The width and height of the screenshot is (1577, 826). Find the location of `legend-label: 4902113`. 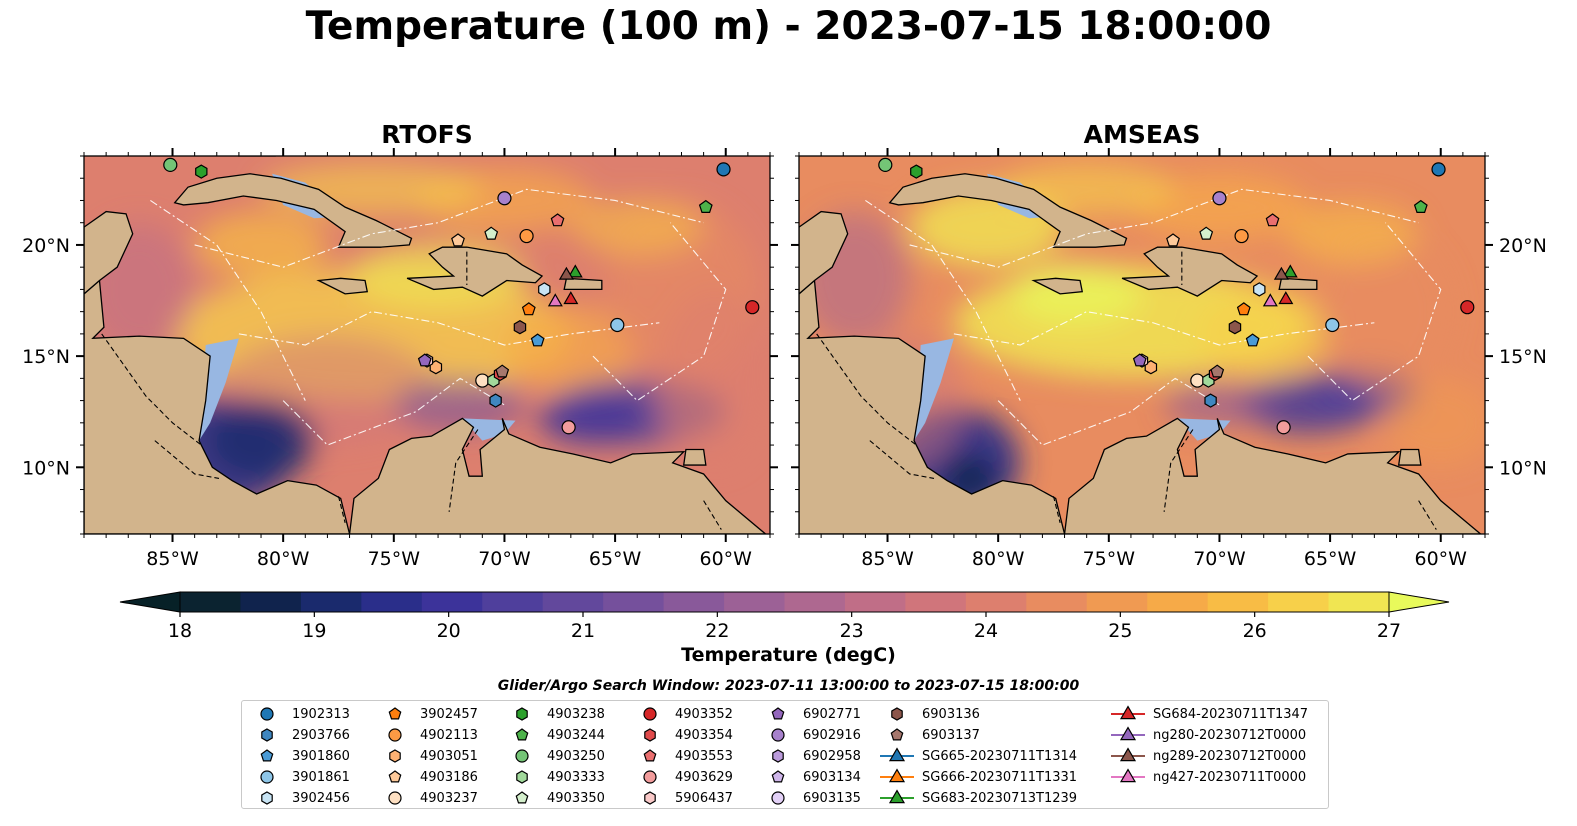

legend-label: 4902113 is located at coordinates (449, 735).